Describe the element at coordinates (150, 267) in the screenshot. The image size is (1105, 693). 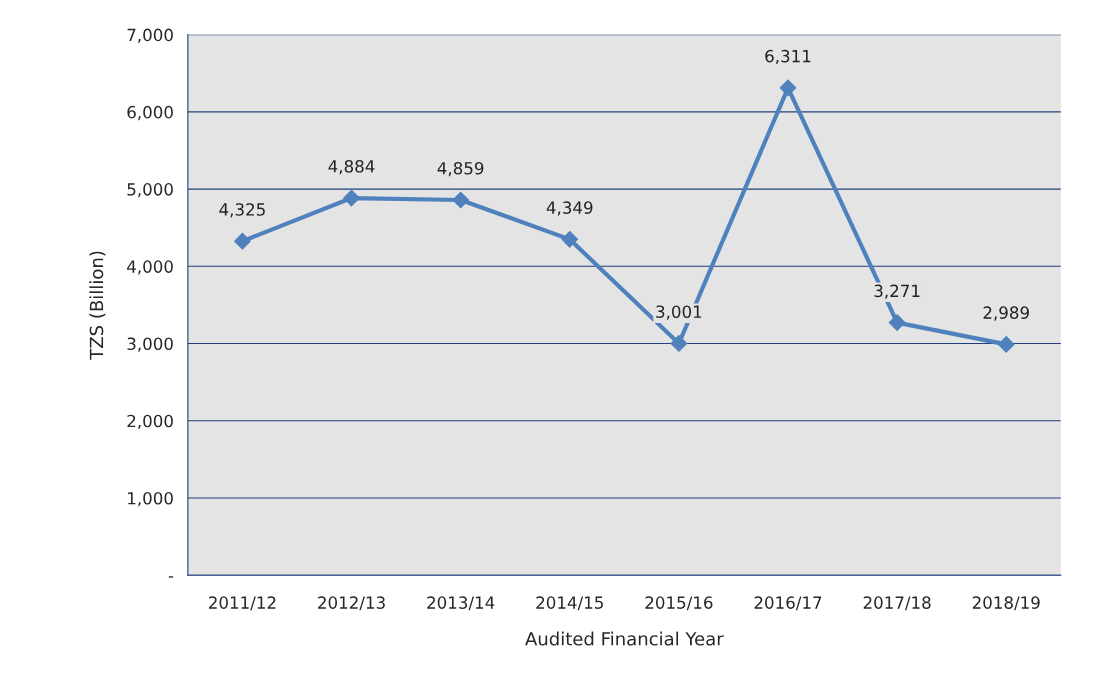
I see `y-tick-label: 4,000` at that location.